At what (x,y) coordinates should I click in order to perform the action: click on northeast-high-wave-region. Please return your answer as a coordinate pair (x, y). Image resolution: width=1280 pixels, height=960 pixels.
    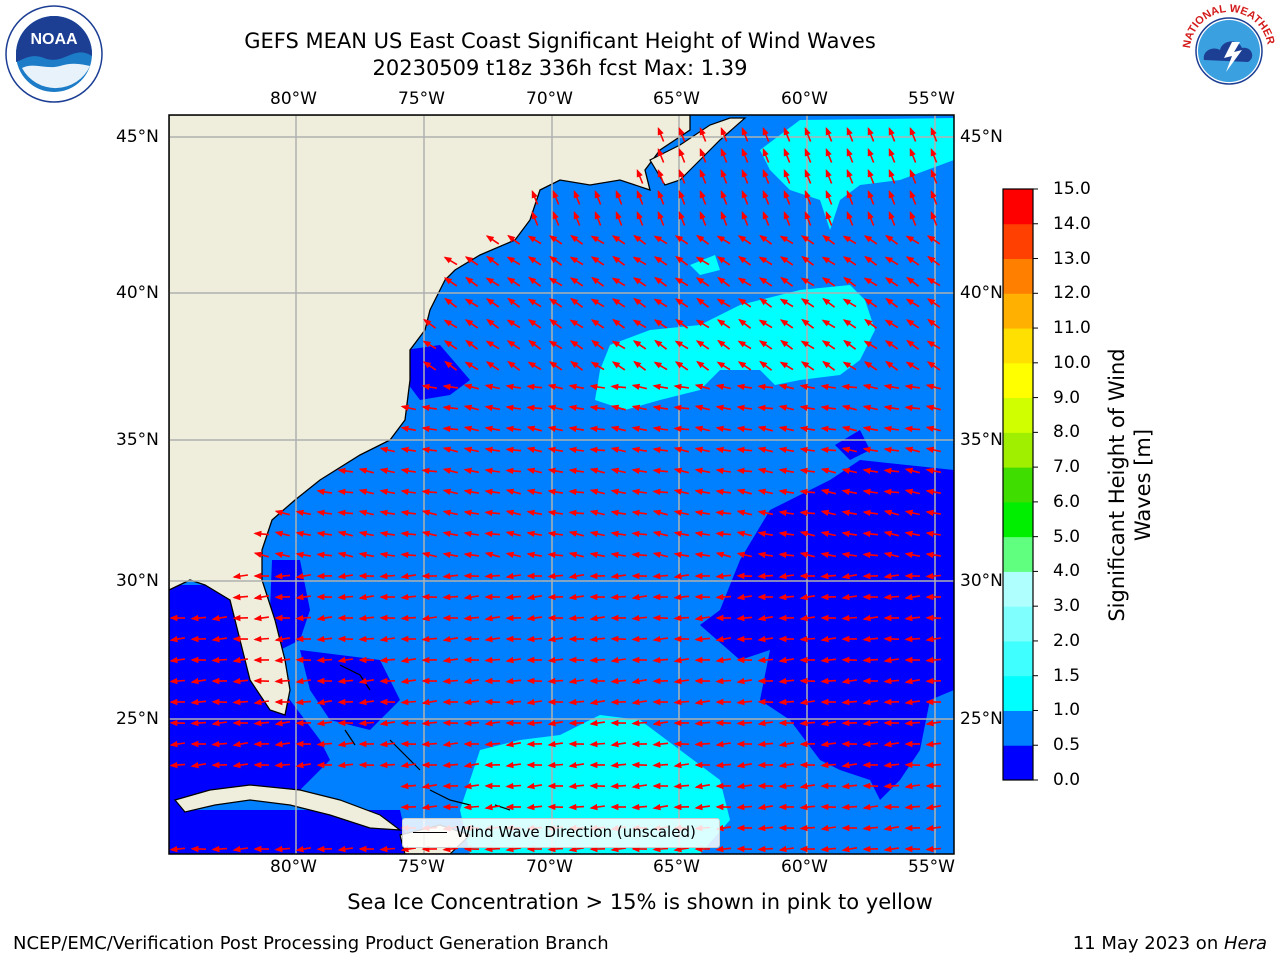
    Looking at the image, I should click on (857, 174).